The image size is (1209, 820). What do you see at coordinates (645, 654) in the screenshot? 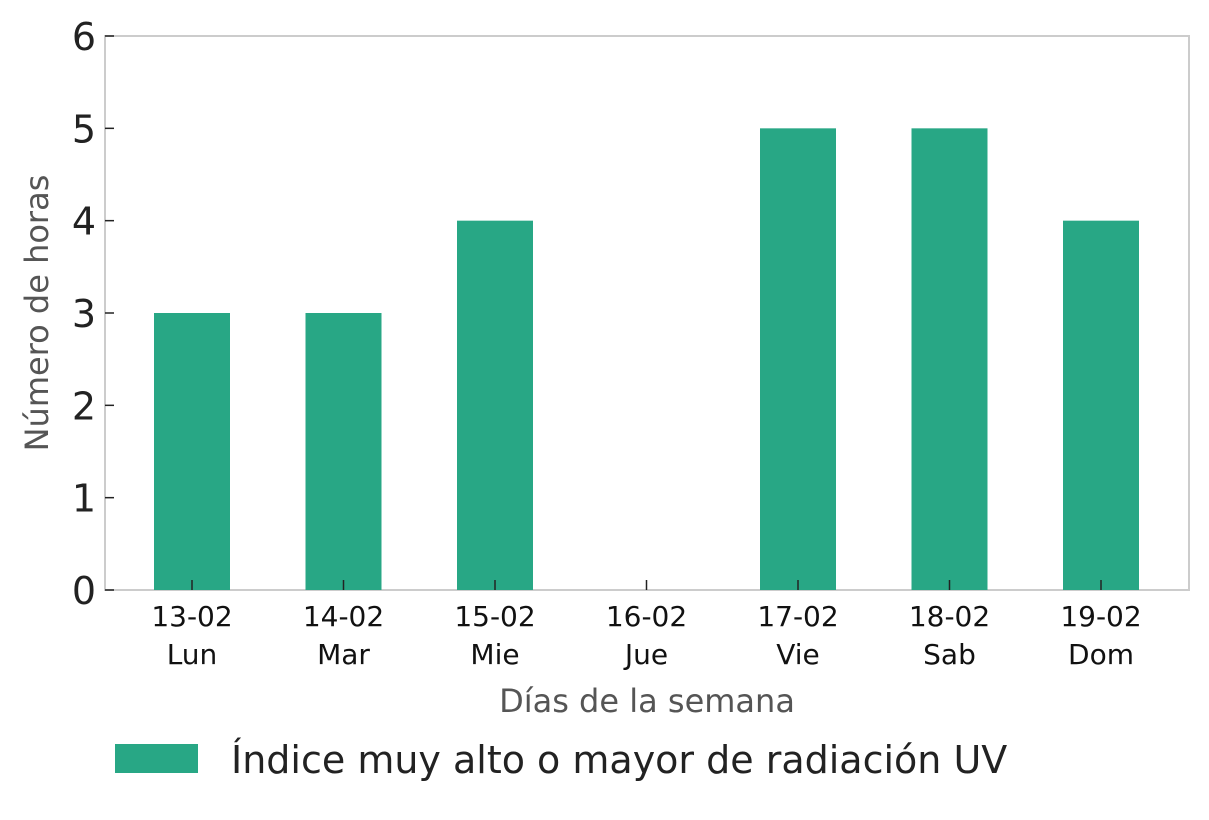
I see `x-tick-label-day: Jue` at bounding box center [645, 654].